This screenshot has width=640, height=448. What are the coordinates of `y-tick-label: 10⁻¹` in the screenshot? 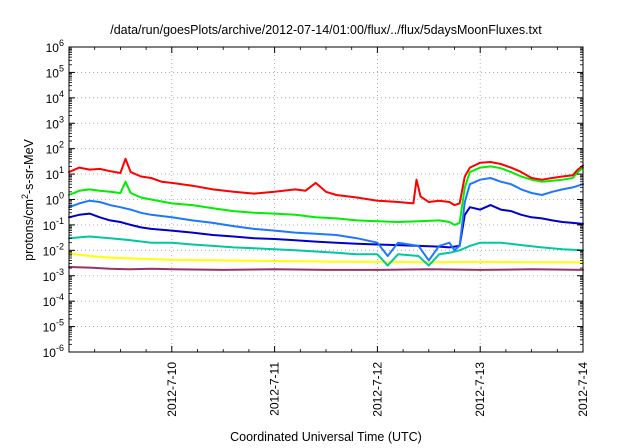 It's located at (53, 224).